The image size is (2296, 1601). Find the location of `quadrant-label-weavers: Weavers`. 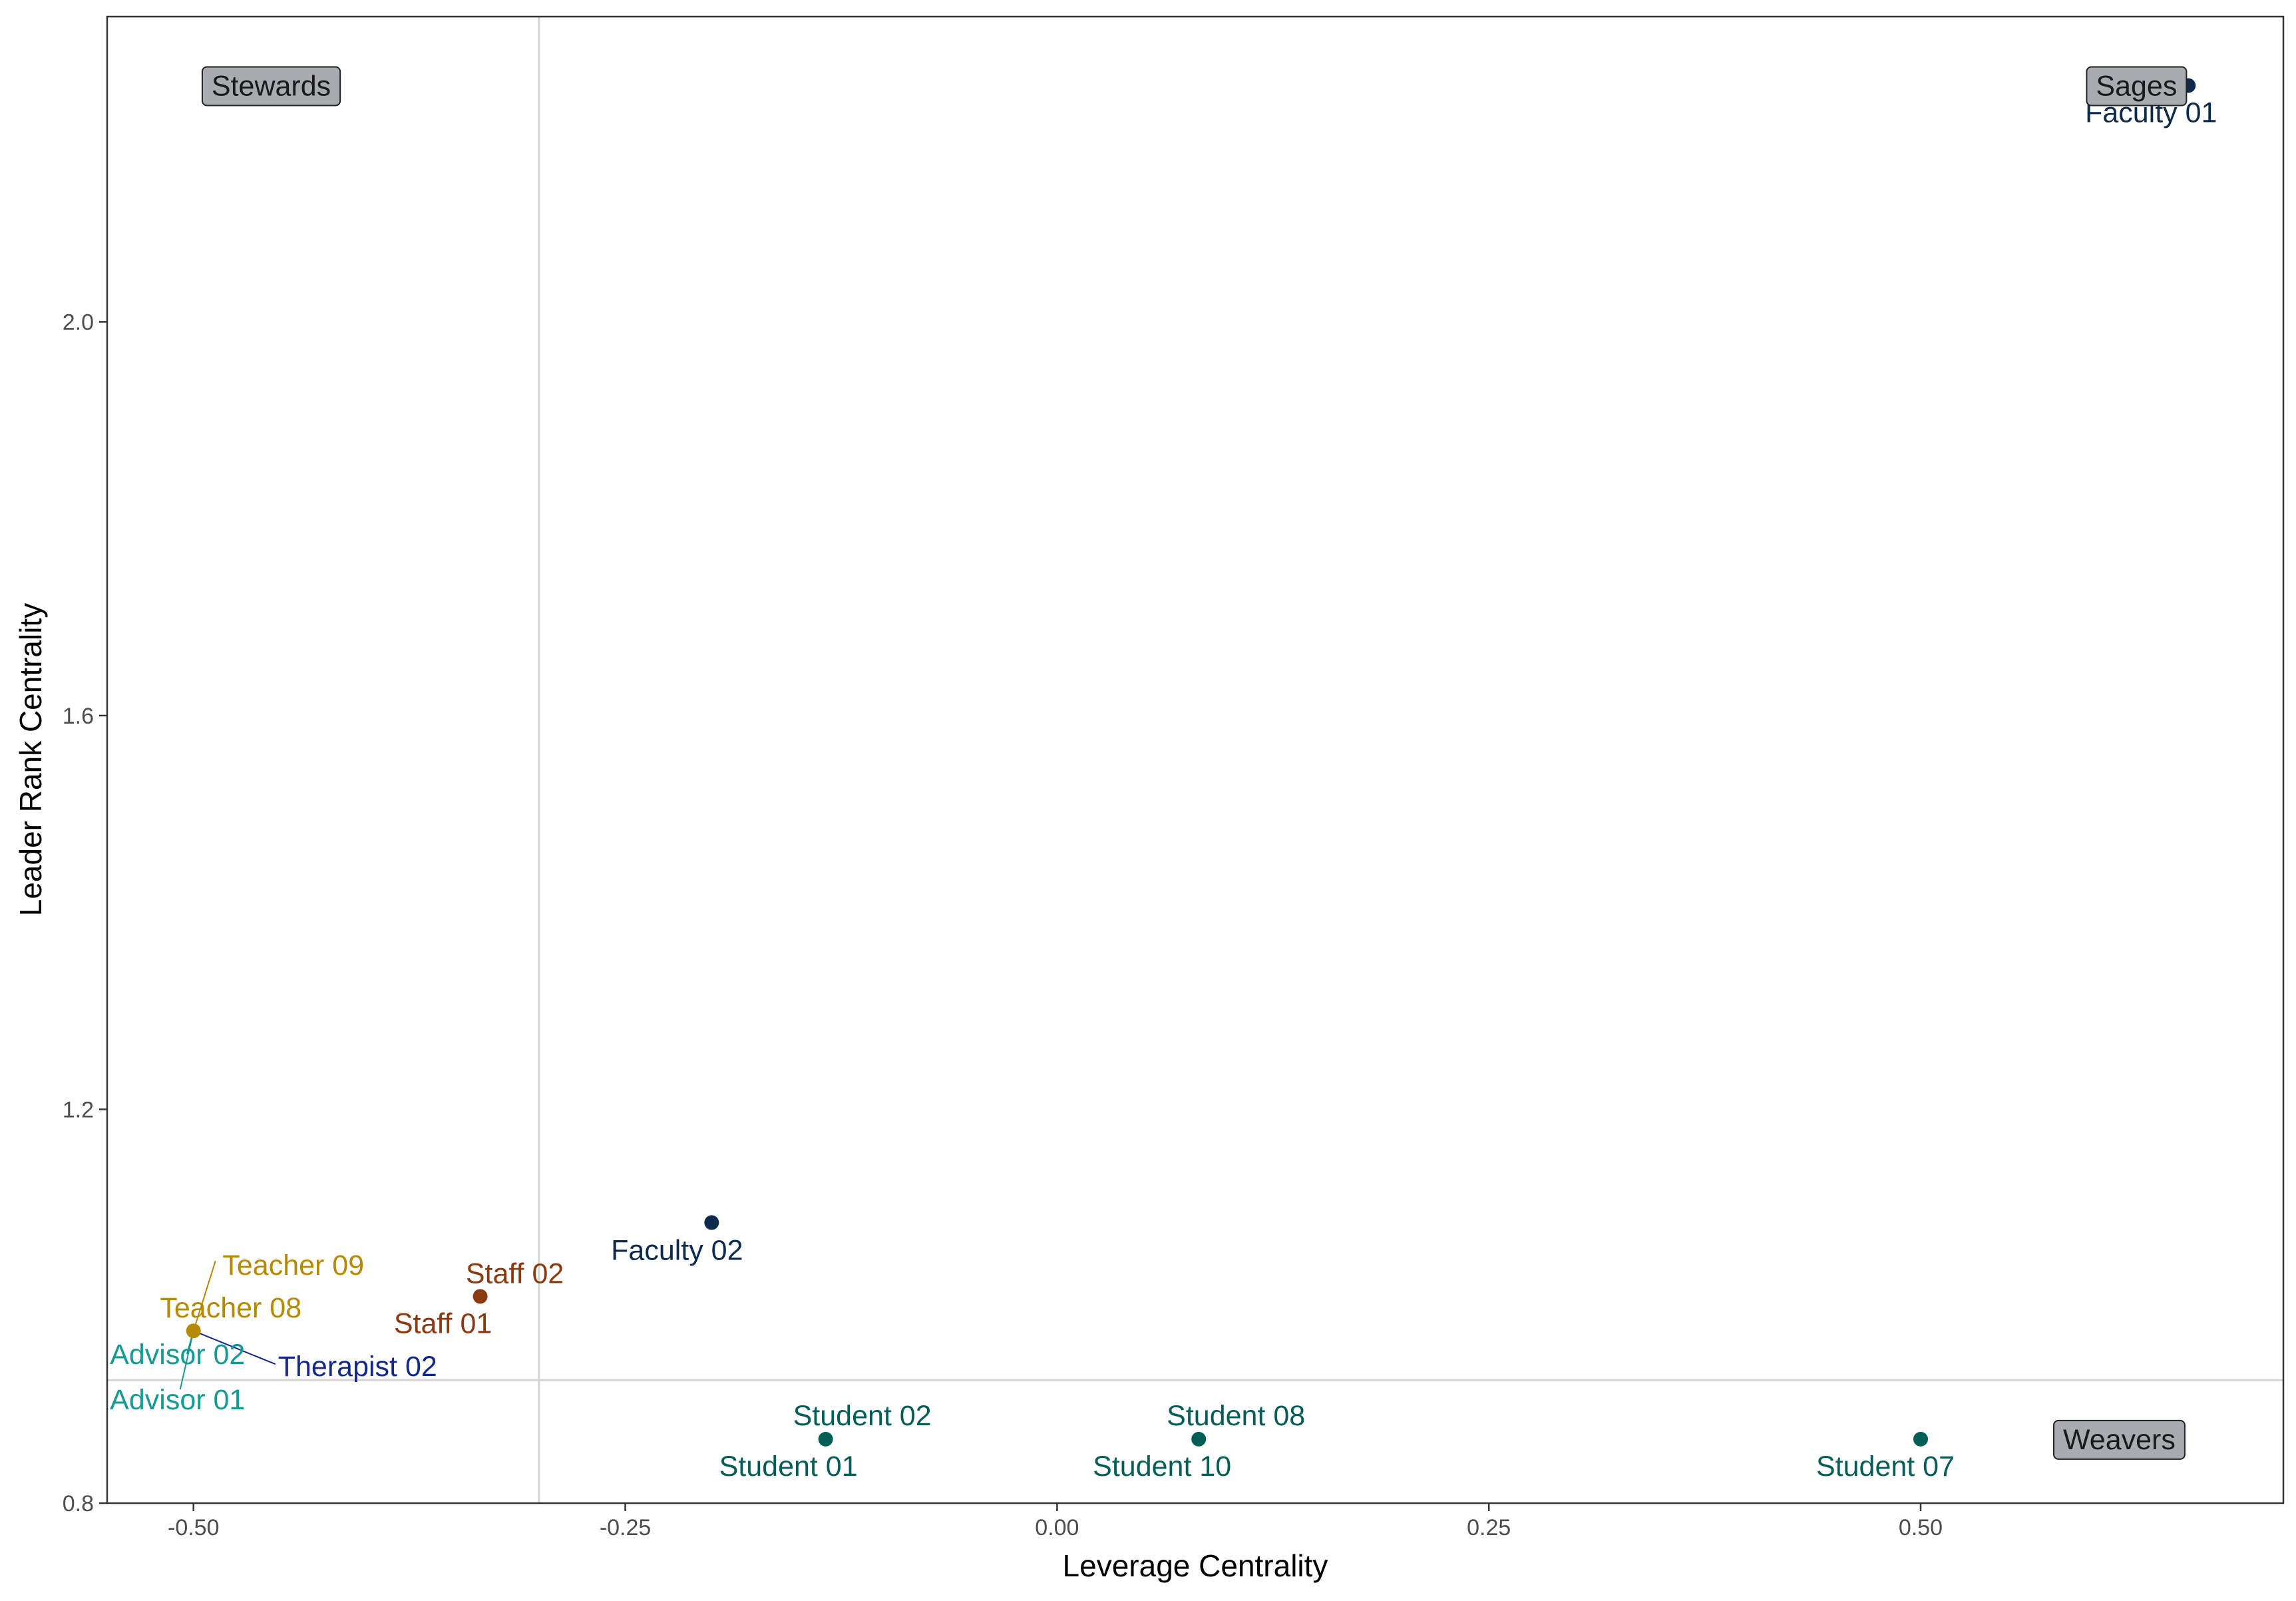

quadrant-label-weavers: Weavers is located at coordinates (2119, 1439).